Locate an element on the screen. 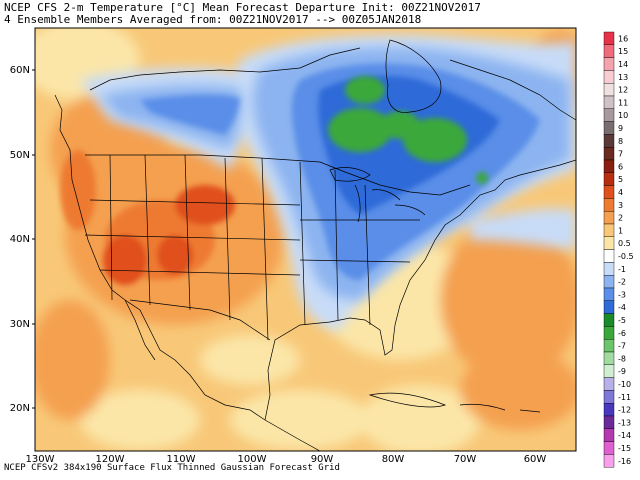 The width and height of the screenshot is (640, 480). legend-label: -12 is located at coordinates (624, 410).